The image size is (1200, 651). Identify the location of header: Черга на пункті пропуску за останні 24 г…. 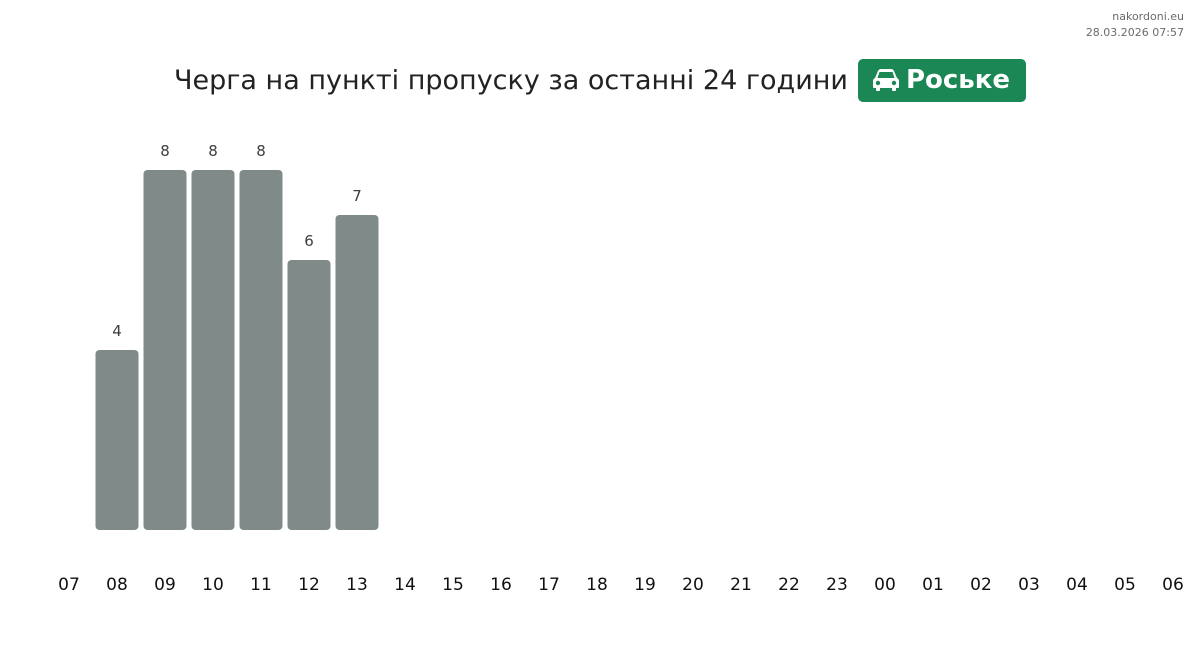
(600, 80).